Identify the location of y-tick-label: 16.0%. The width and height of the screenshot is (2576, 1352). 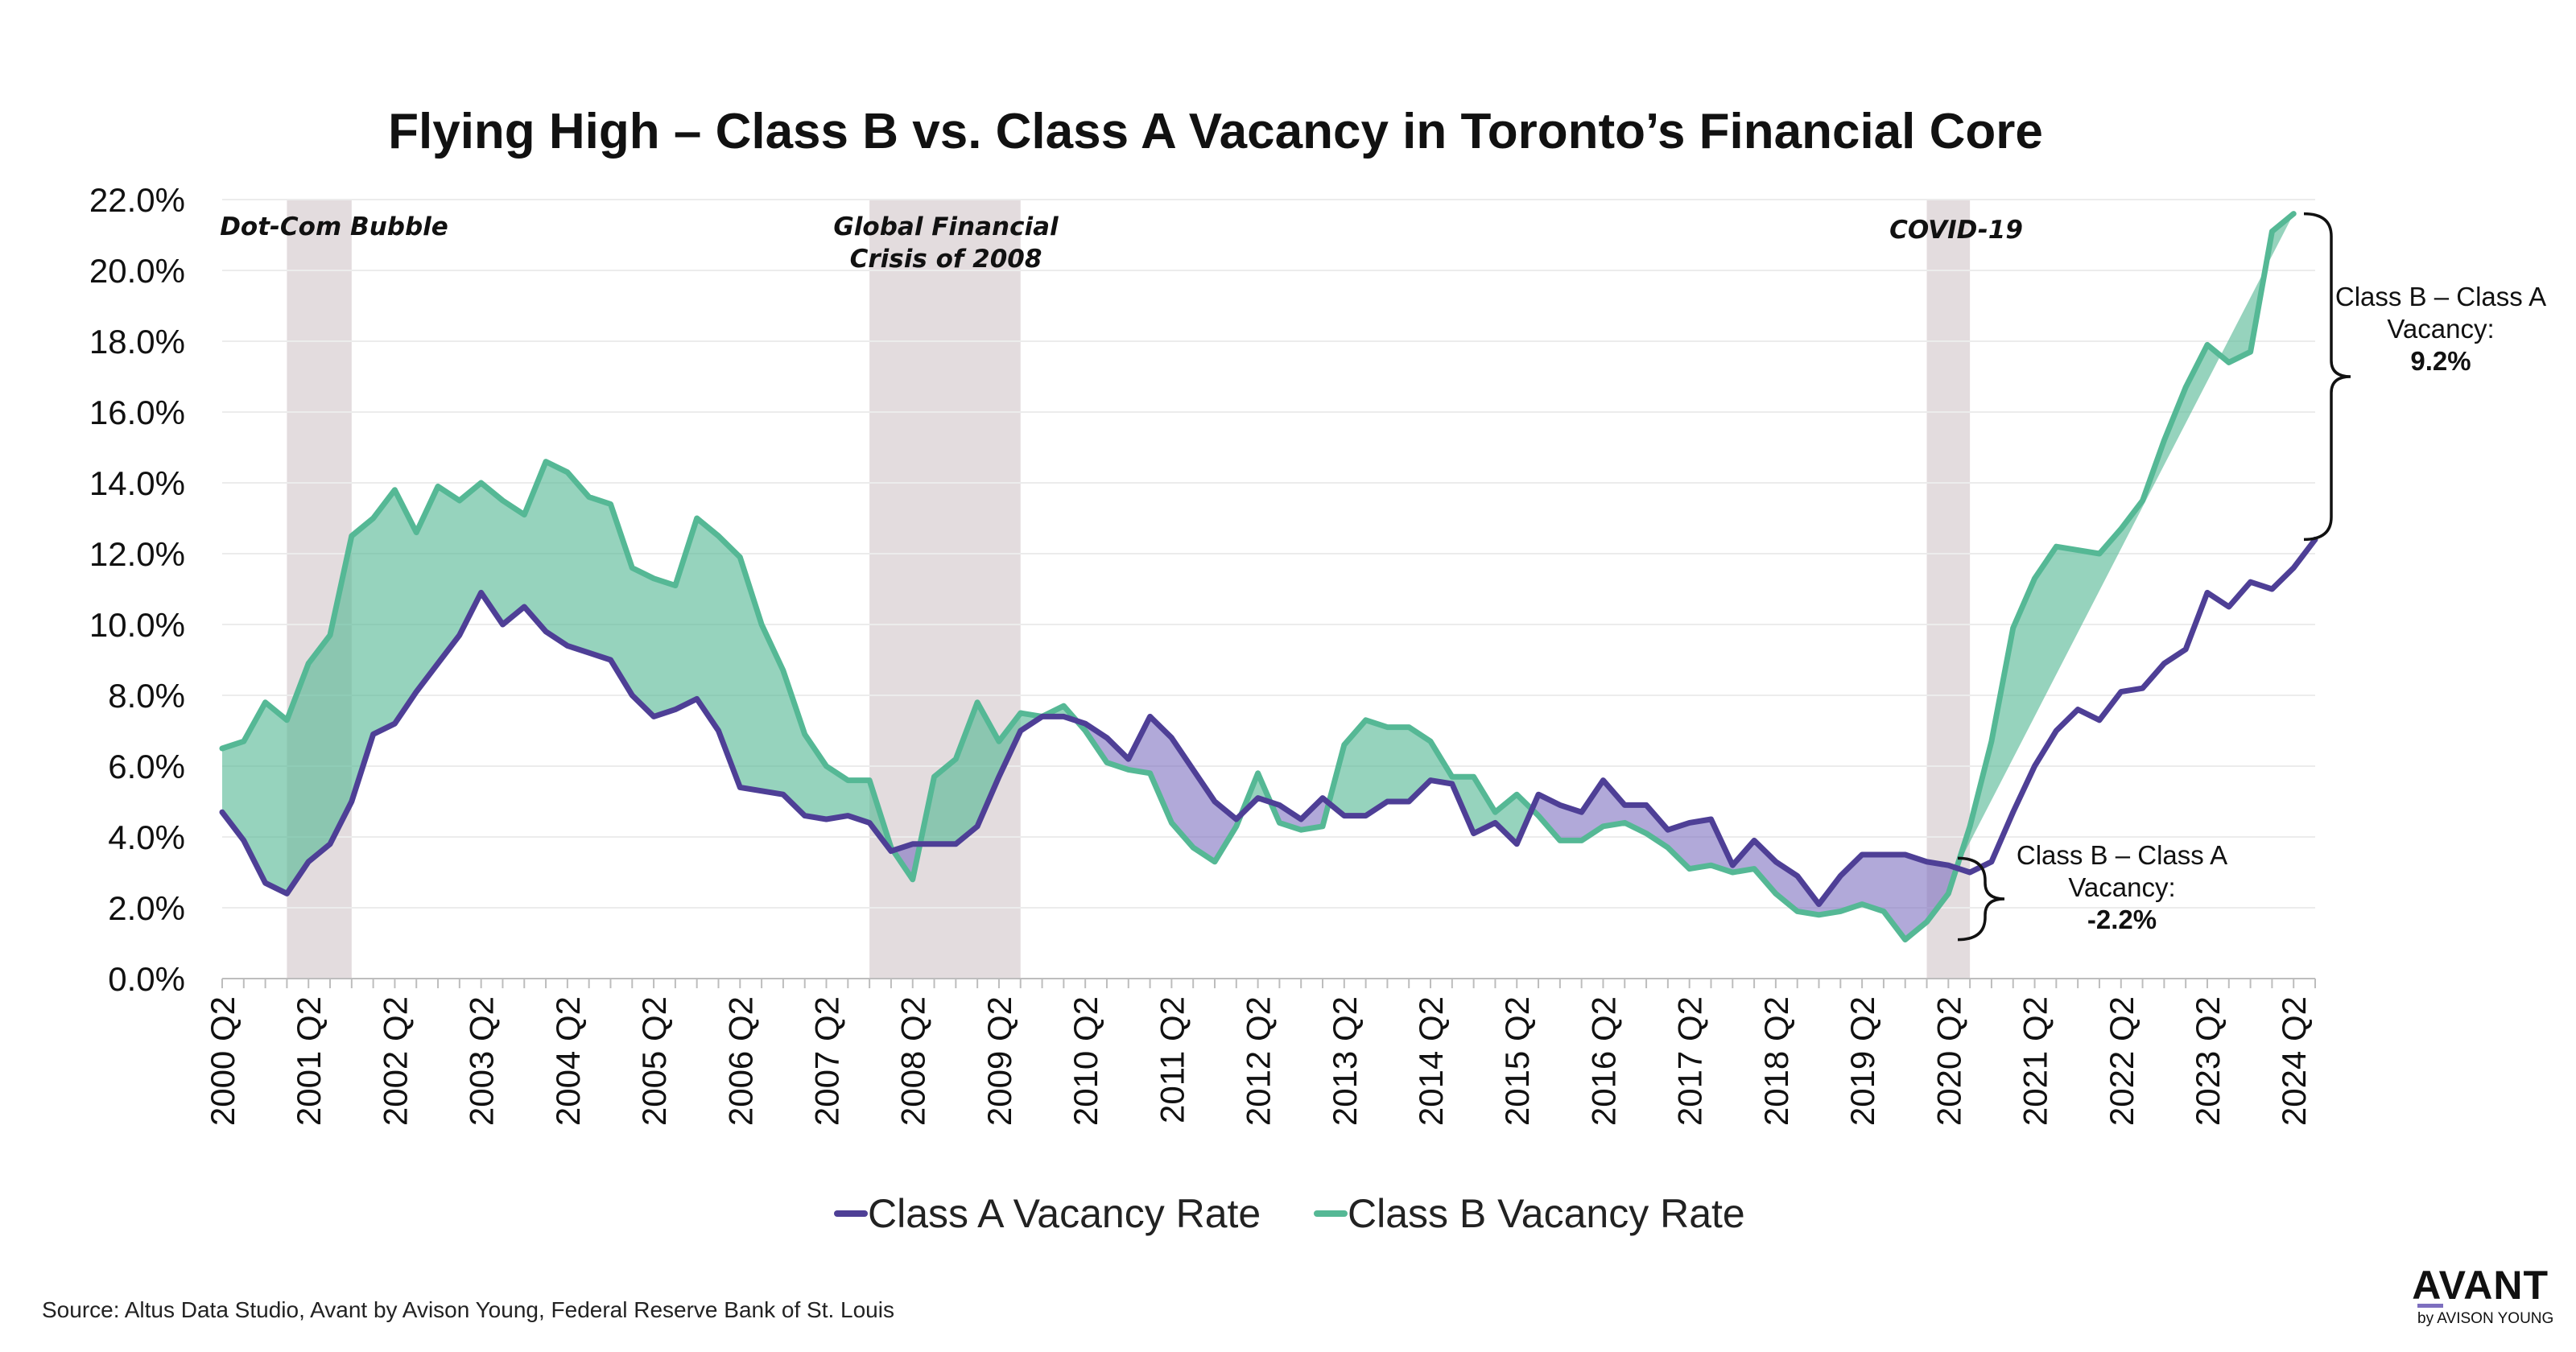
(137, 412).